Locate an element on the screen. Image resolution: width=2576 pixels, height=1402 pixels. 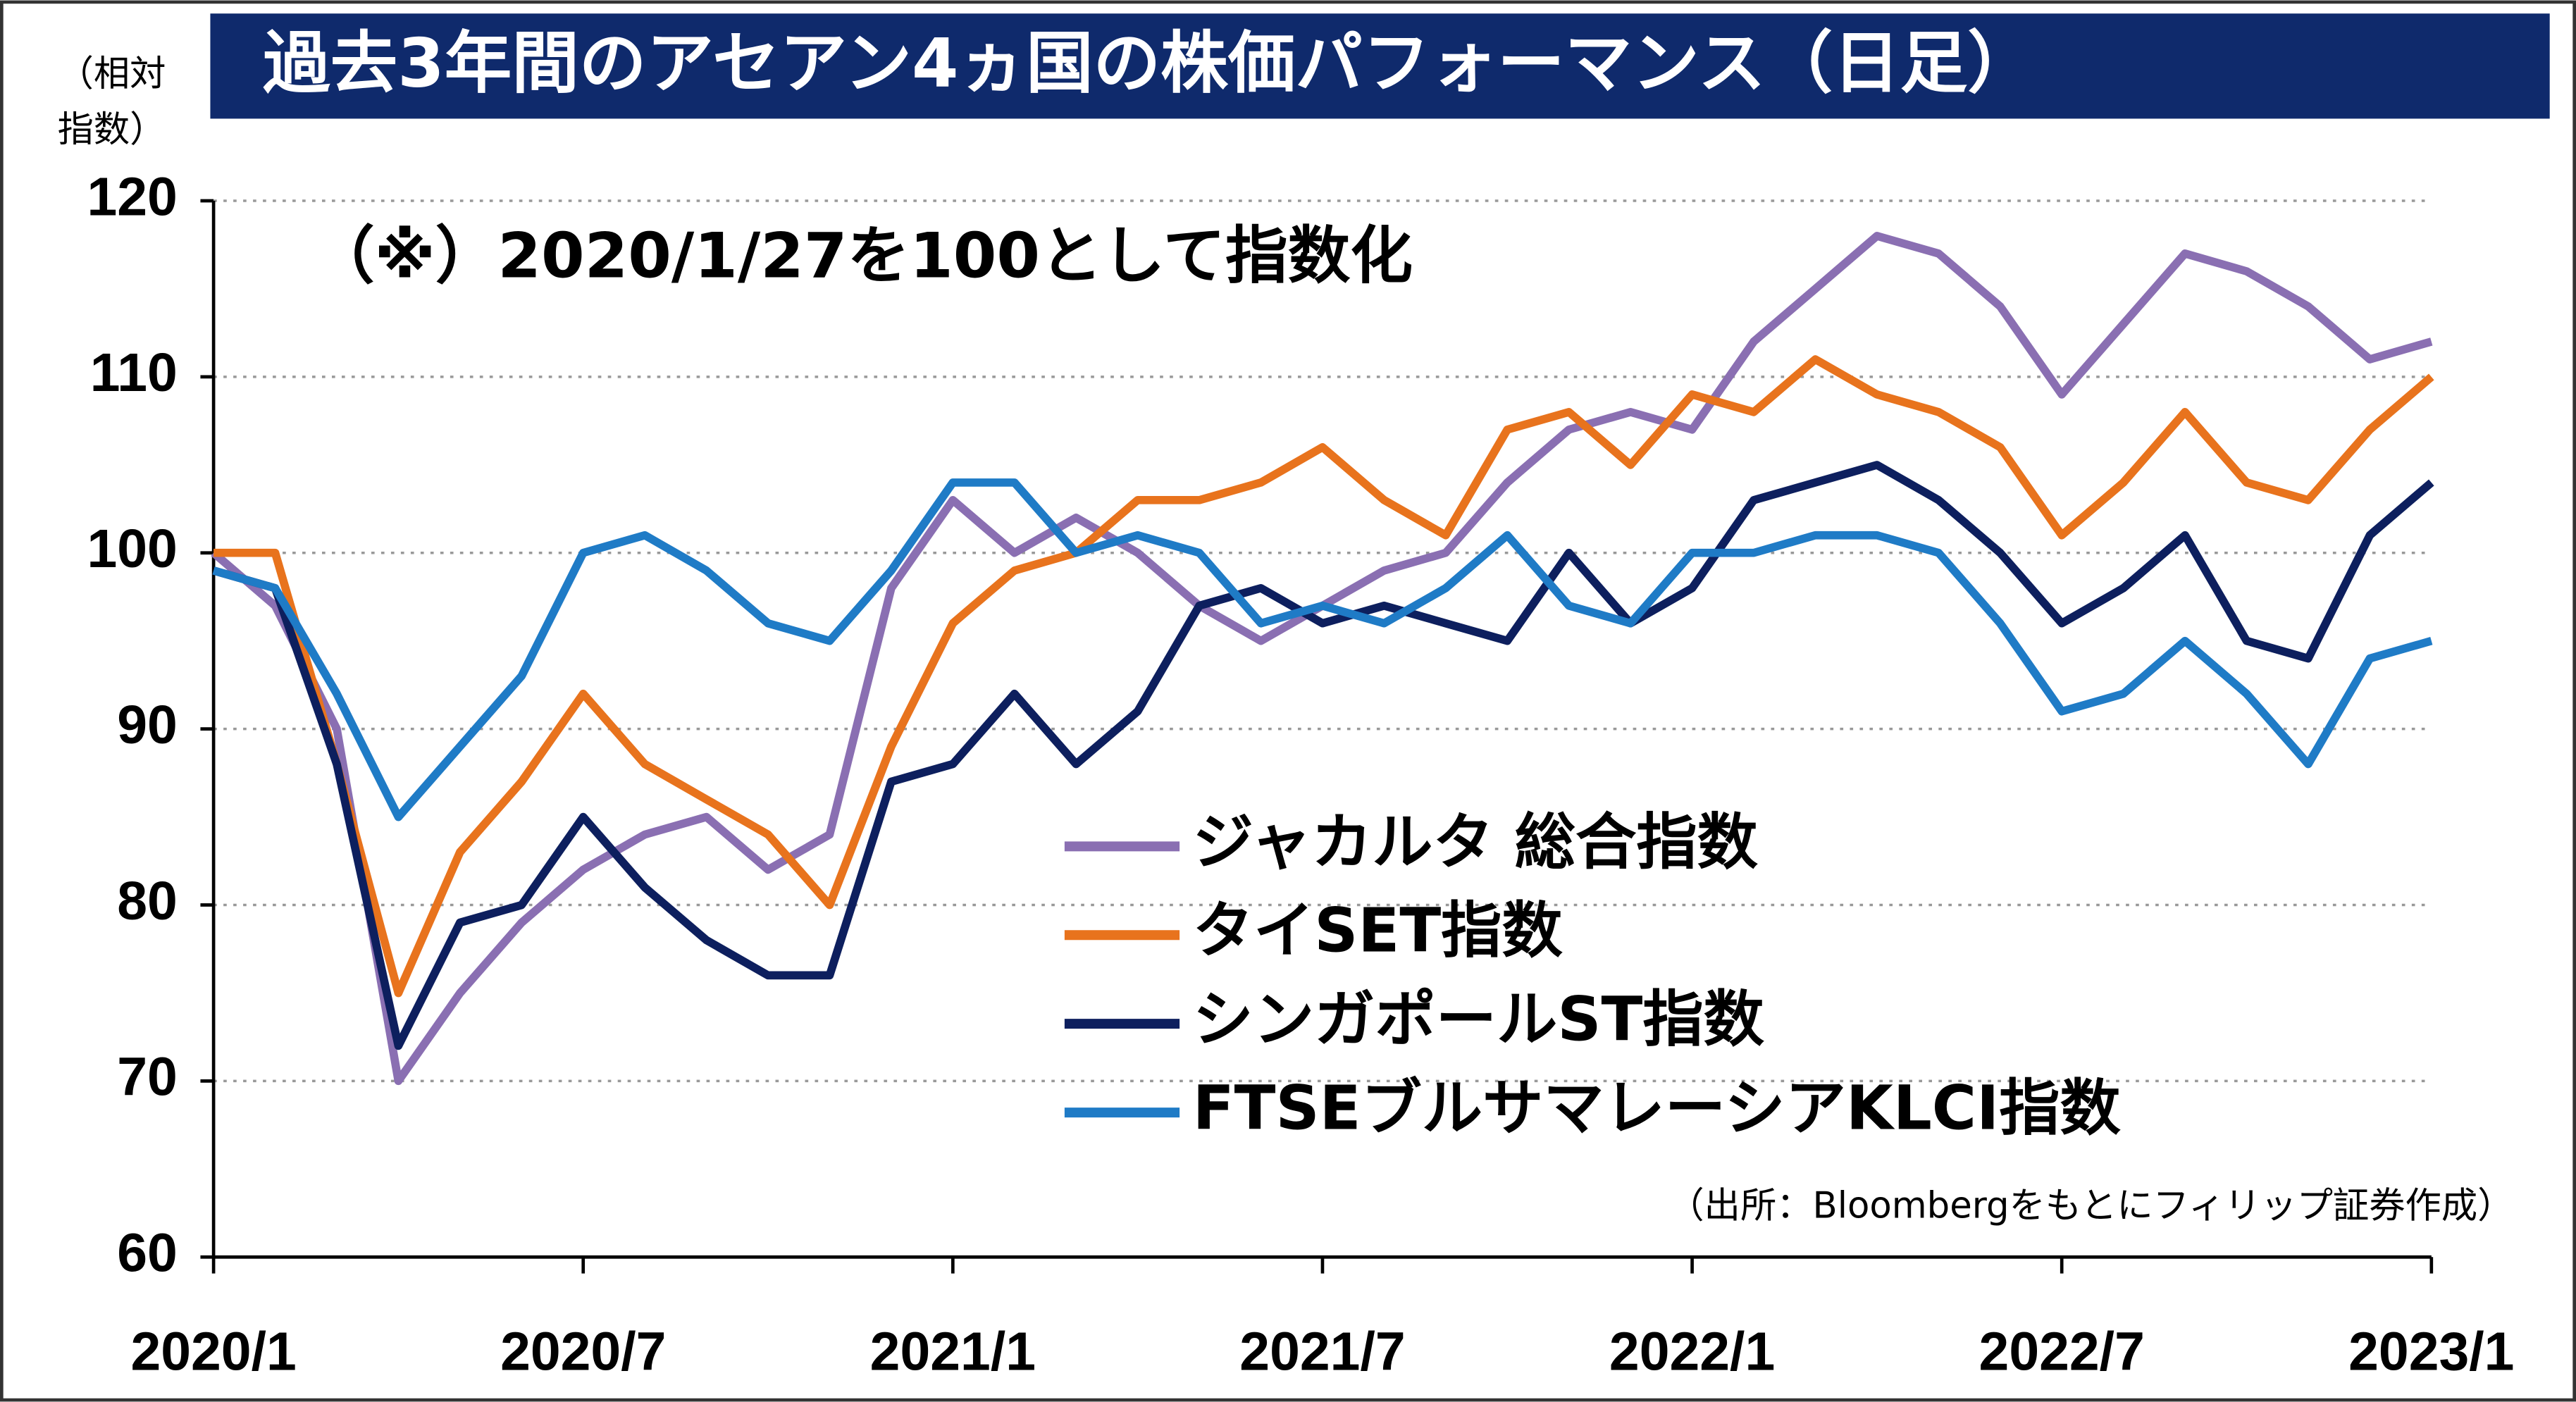
source-note: （出所：Bloombergをもとにフィリップ証券作成） is located at coordinates (2090, 1205).